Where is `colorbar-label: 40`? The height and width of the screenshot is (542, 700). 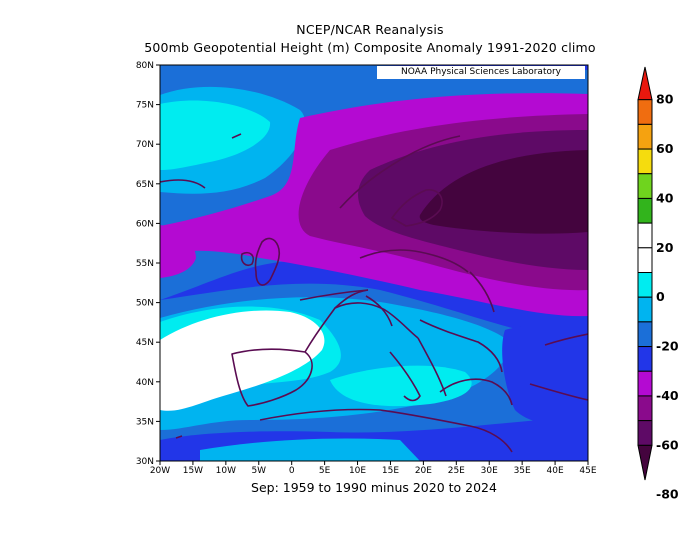 colorbar-label: 40 is located at coordinates (665, 197).